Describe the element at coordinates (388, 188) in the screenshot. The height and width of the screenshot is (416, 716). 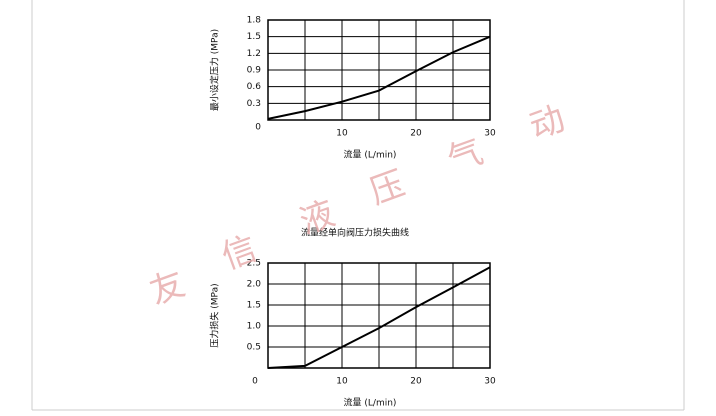
I see `watermark: 压` at that location.